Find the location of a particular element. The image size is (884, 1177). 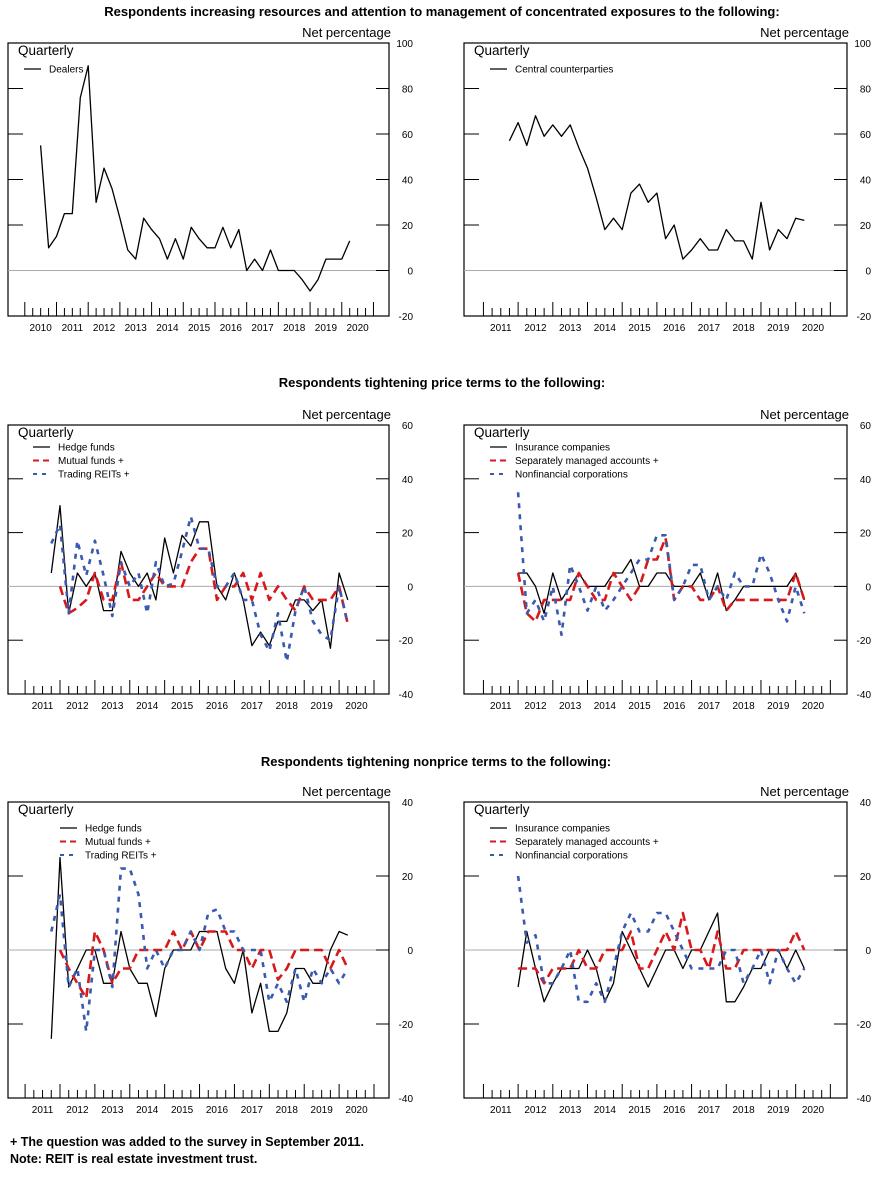

legend-label: Mutual funds + is located at coordinates (118, 842).